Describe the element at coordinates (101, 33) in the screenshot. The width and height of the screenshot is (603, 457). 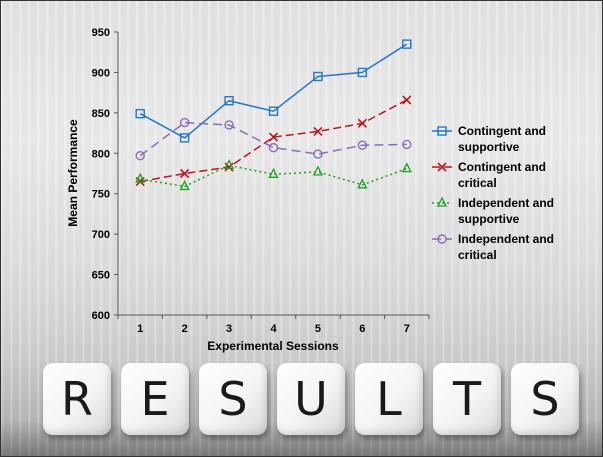
I see `y-tick-label: 950` at that location.